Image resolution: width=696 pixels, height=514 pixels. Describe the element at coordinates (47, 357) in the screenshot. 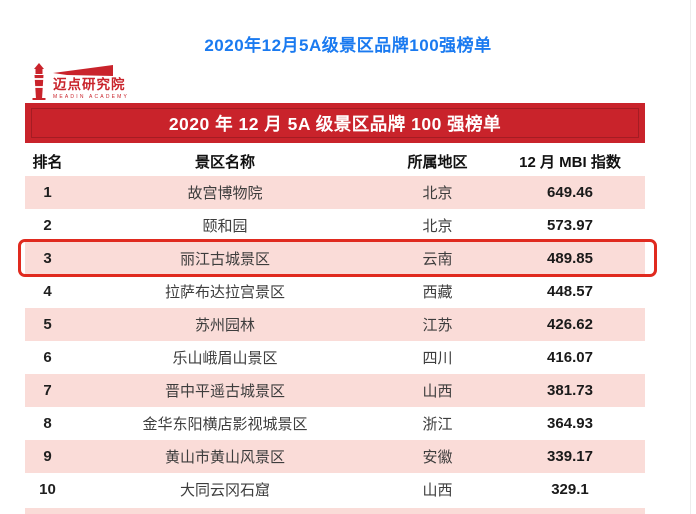

I see `rank-cell: 6` at that location.